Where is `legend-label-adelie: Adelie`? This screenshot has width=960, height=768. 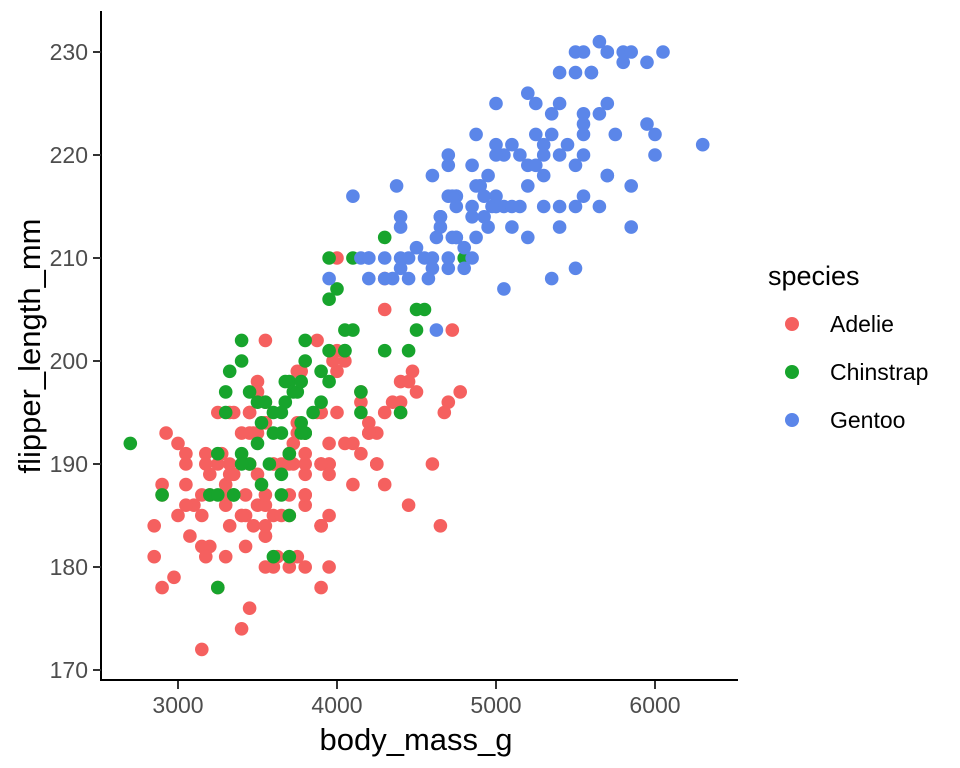
legend-label-adelie: Adelie is located at coordinates (862, 324).